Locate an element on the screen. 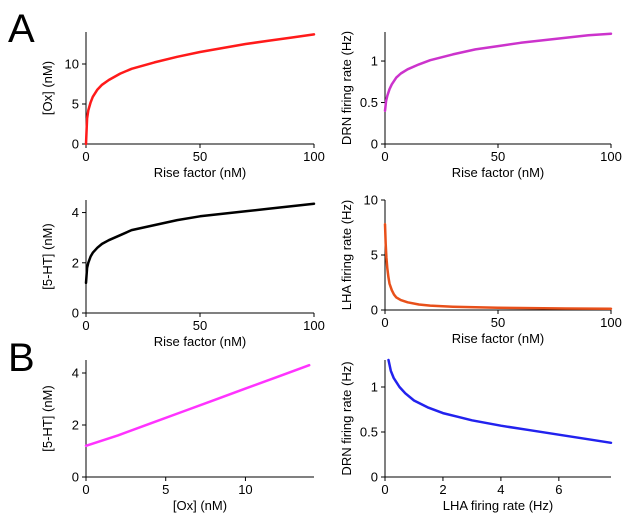 The width and height of the screenshot is (634, 518). chart-5: 0 5 10 0 2 4 [Ox] (nM) [5-HT] (nM) is located at coordinates (177, 436).